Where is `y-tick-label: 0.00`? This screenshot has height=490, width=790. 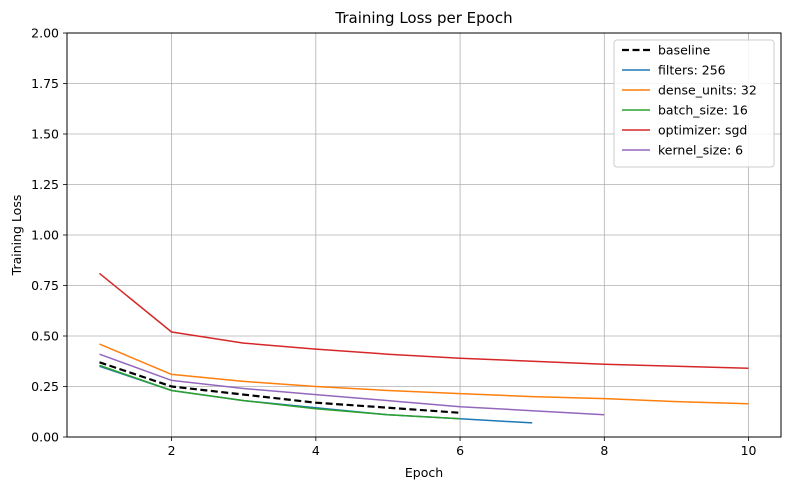 y-tick-label: 0.00 is located at coordinates (45, 437).